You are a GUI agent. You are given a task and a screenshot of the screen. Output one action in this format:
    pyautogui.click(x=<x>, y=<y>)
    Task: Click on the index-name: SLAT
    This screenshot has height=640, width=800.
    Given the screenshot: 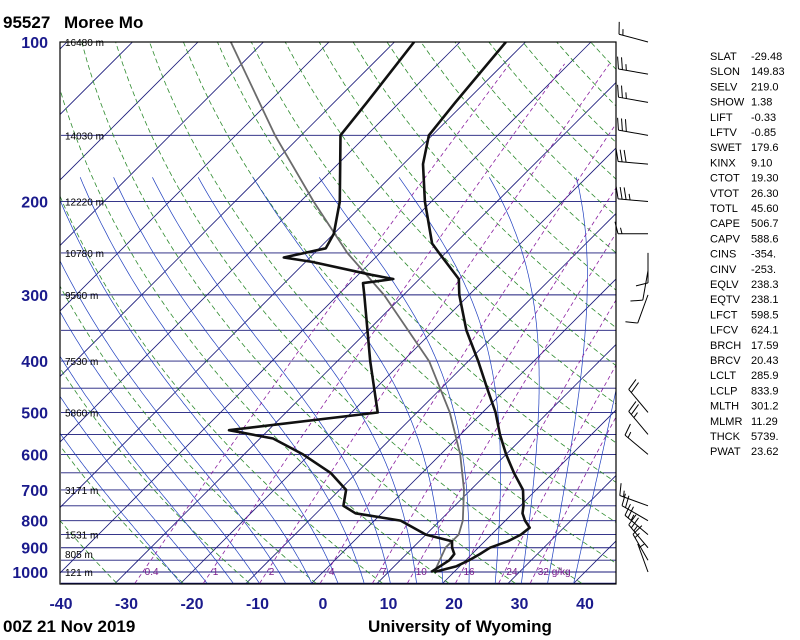 What is the action you would take?
    pyautogui.click(x=723, y=57)
    